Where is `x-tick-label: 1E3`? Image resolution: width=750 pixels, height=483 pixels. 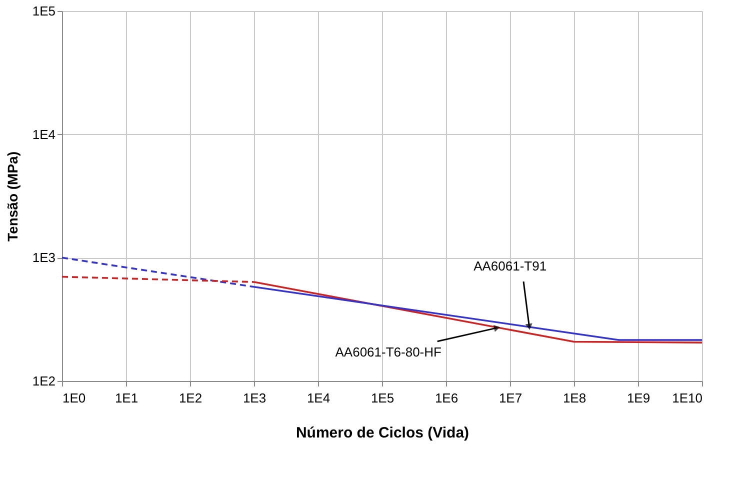 x-tick-label: 1E3 is located at coordinates (254, 398).